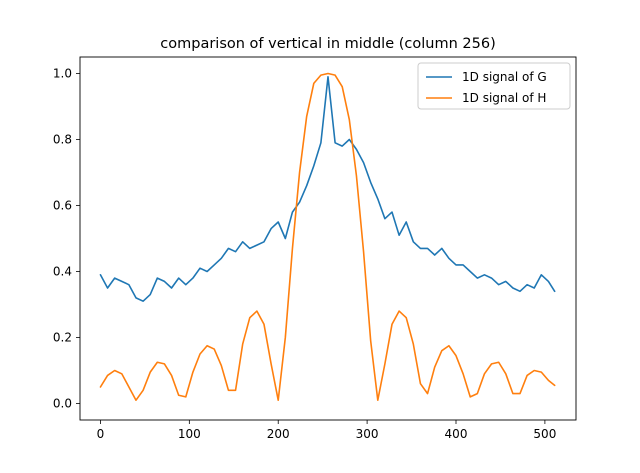 This screenshot has height=473, width=640. Describe the element at coordinates (62, 404) in the screenshot. I see `y-tick-label: 0.0` at that location.